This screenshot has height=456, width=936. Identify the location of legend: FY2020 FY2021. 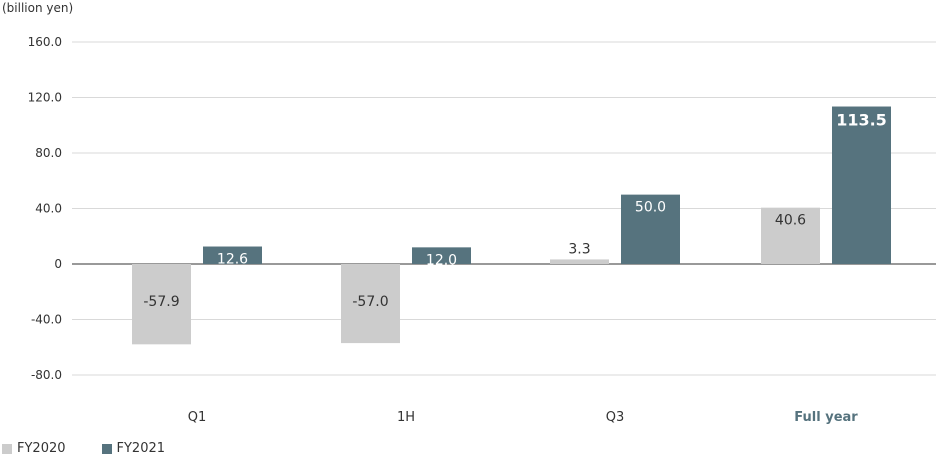
(101, 448).